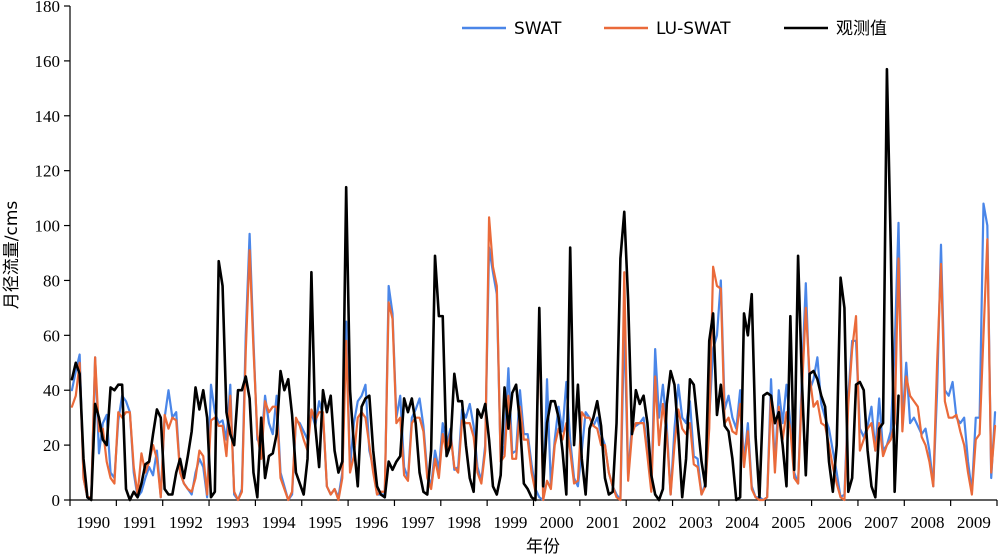  I want to click on x-tick-label: 2003, so click(696, 522).